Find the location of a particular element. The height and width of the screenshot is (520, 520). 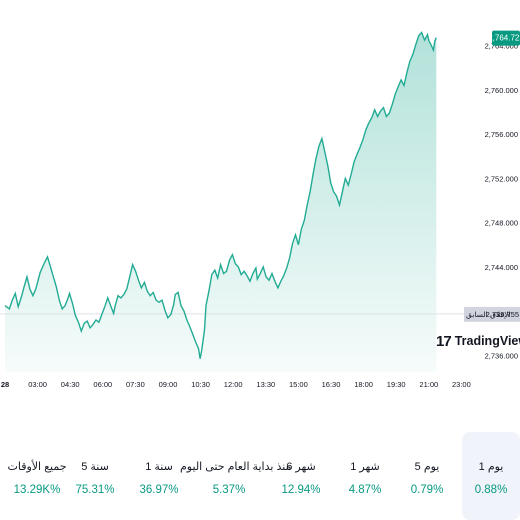

last-price-label: 2,764.722 is located at coordinates (504, 38).